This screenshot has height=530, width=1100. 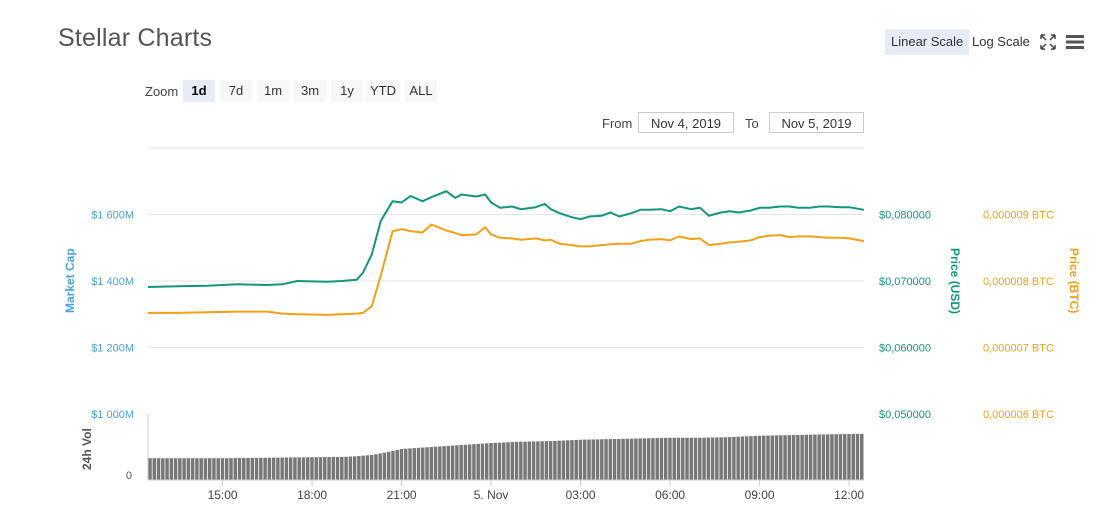 I want to click on from-label: From, so click(x=617, y=123).